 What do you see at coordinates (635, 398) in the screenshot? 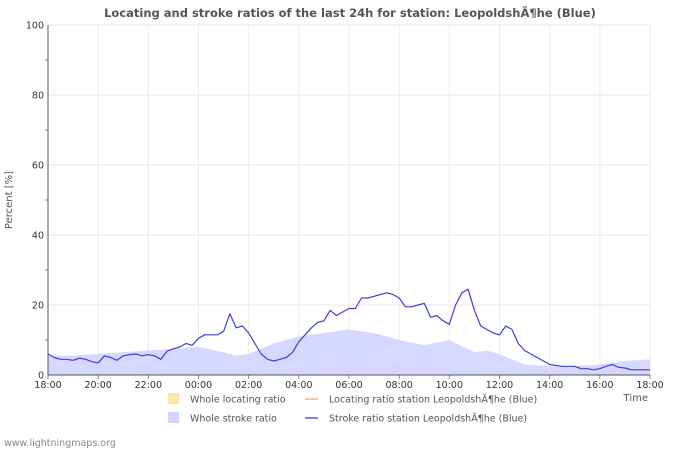
I see `x-axis-label: Time` at bounding box center [635, 398].